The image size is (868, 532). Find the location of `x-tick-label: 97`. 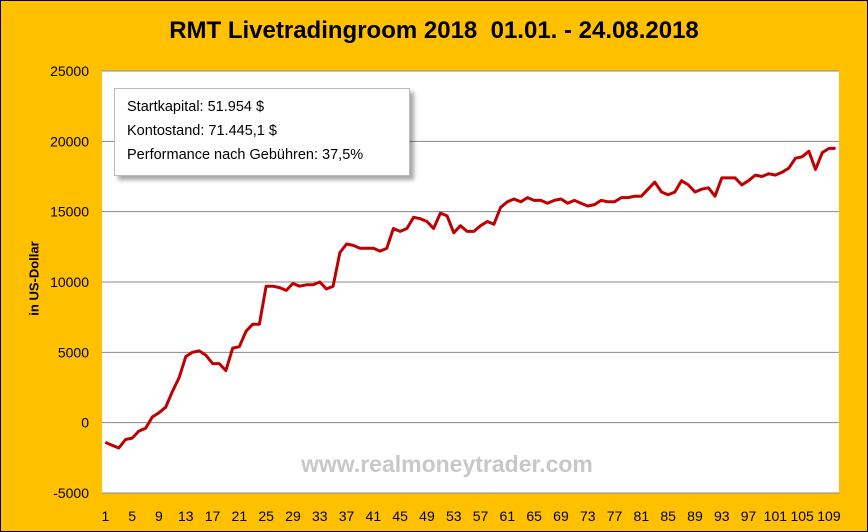

x-tick-label: 97 is located at coordinates (749, 516).